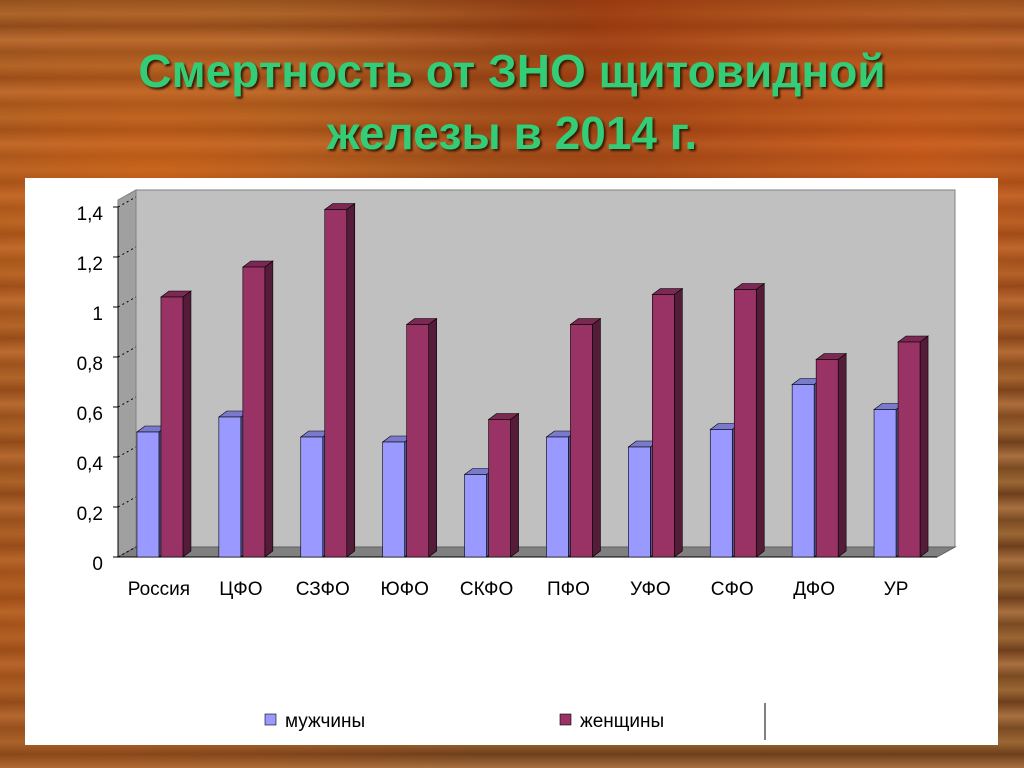  What do you see at coordinates (896, 589) in the screenshot?
I see `x-tick-label: УР` at bounding box center [896, 589].